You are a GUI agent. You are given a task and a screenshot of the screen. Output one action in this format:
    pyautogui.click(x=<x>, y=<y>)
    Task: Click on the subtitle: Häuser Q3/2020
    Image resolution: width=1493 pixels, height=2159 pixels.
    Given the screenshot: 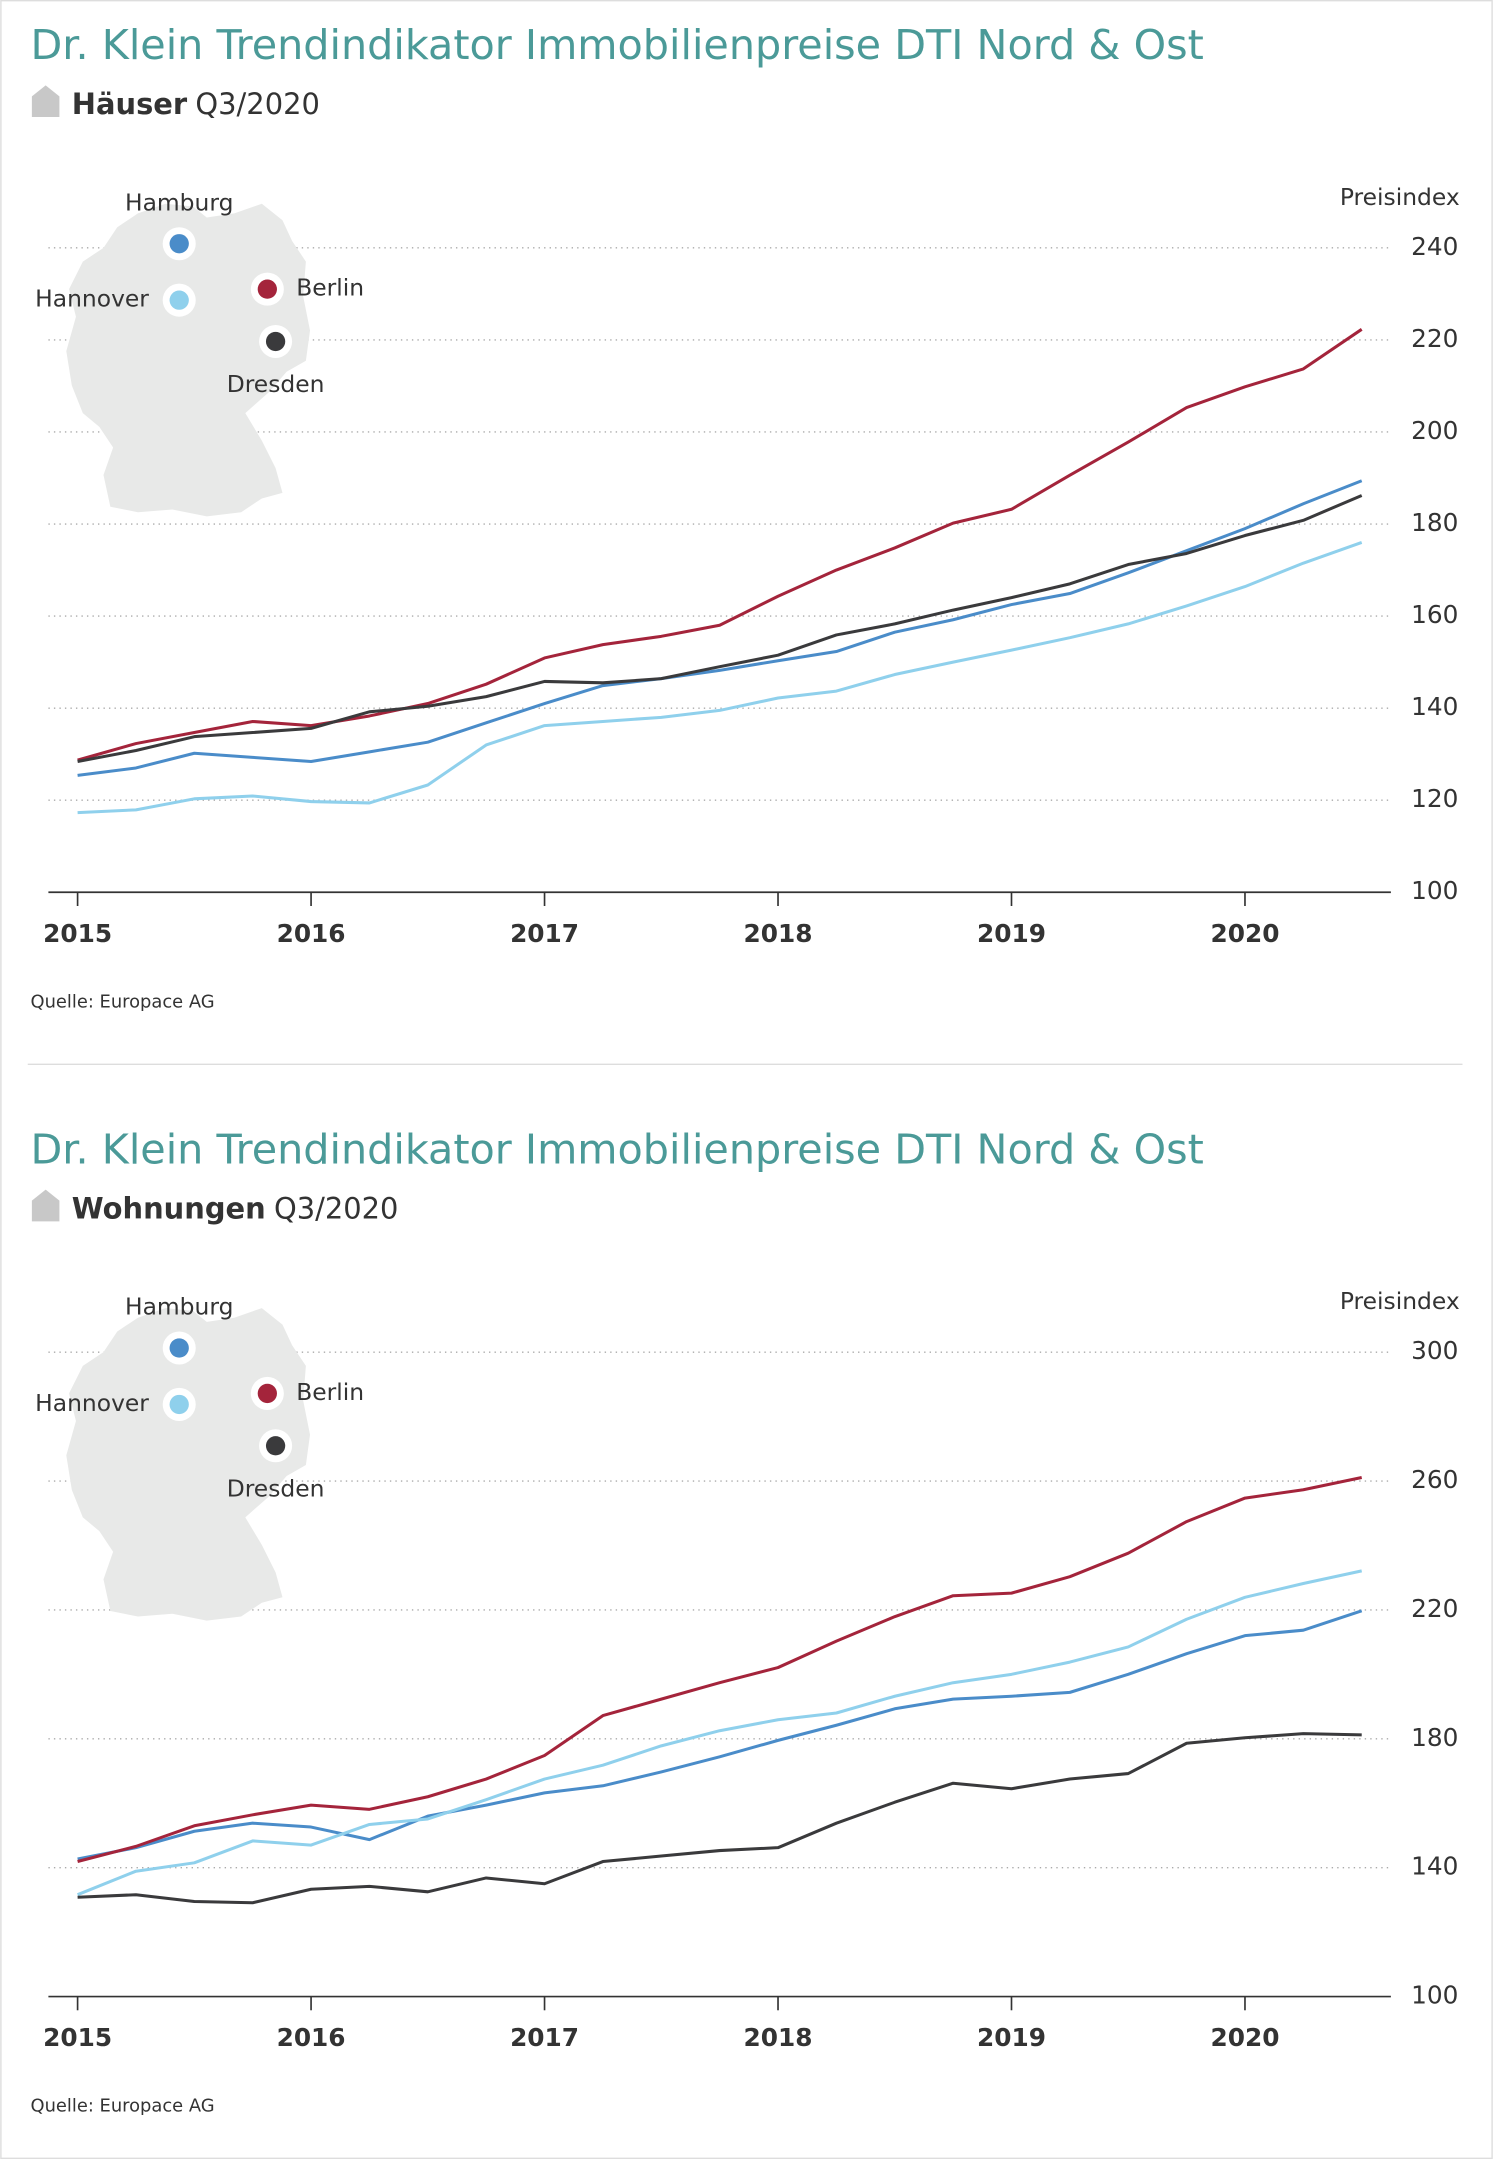 What is the action you would take?
    pyautogui.click(x=196, y=104)
    